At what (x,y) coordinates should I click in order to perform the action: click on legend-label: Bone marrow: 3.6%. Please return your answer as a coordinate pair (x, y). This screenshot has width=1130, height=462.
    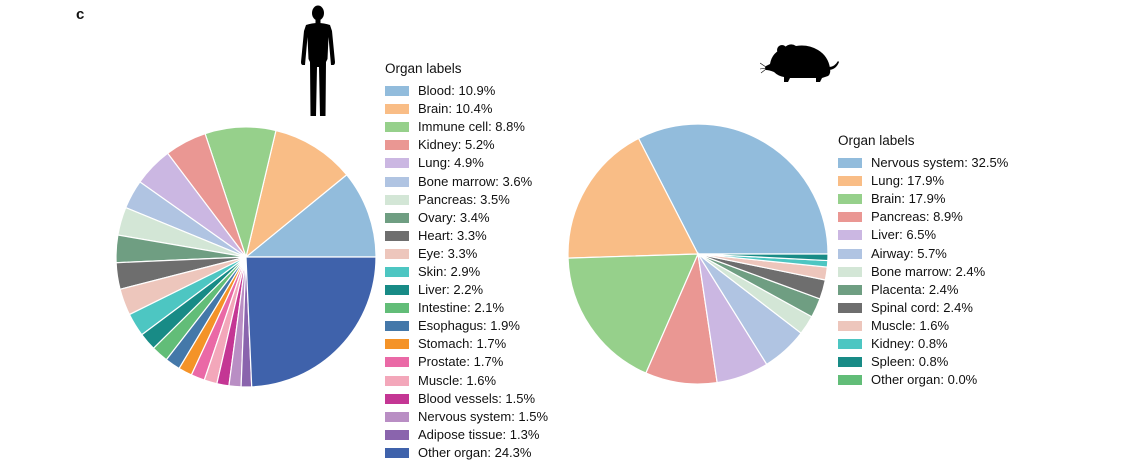
    Looking at the image, I should click on (475, 181).